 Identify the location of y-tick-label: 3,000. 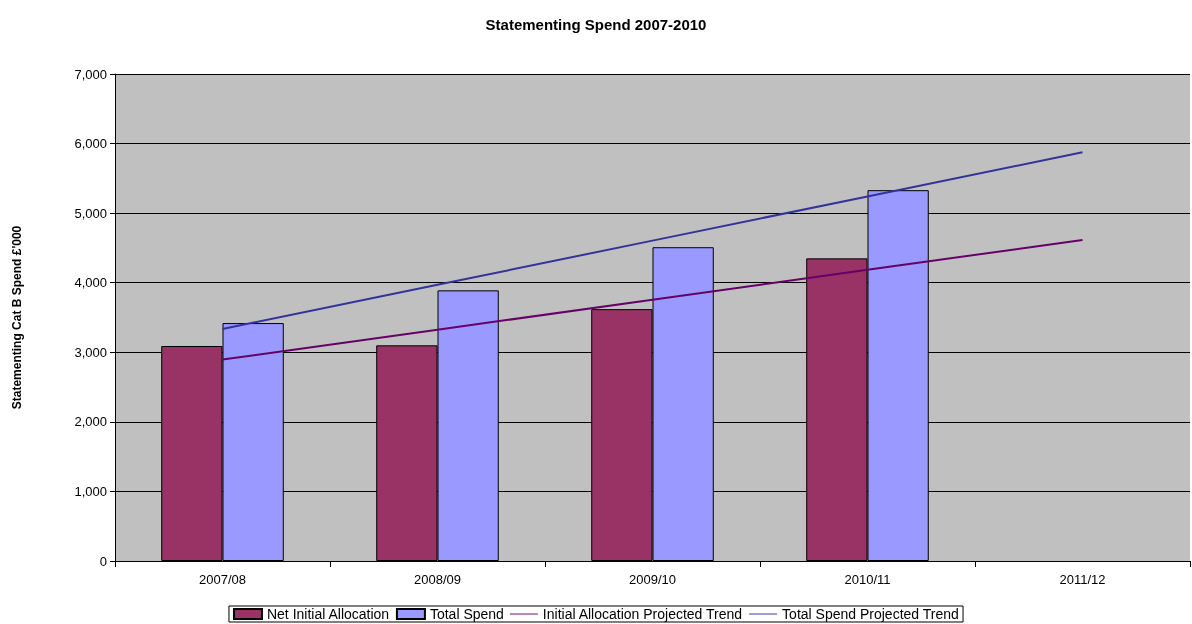
(90, 352).